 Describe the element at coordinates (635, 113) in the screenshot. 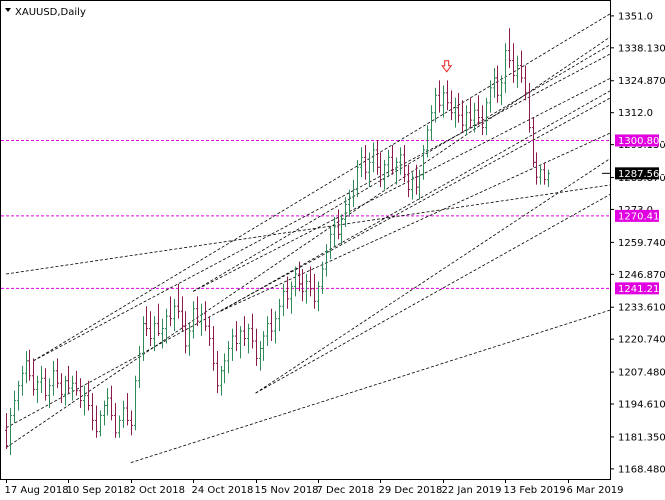

I see `y-tick-label: 1312.0` at that location.